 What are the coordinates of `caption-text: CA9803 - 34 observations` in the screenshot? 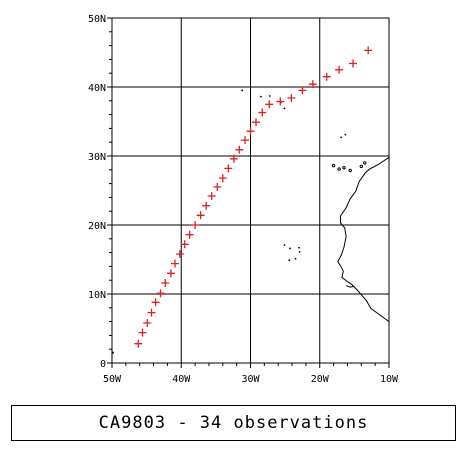 It's located at (233, 423).